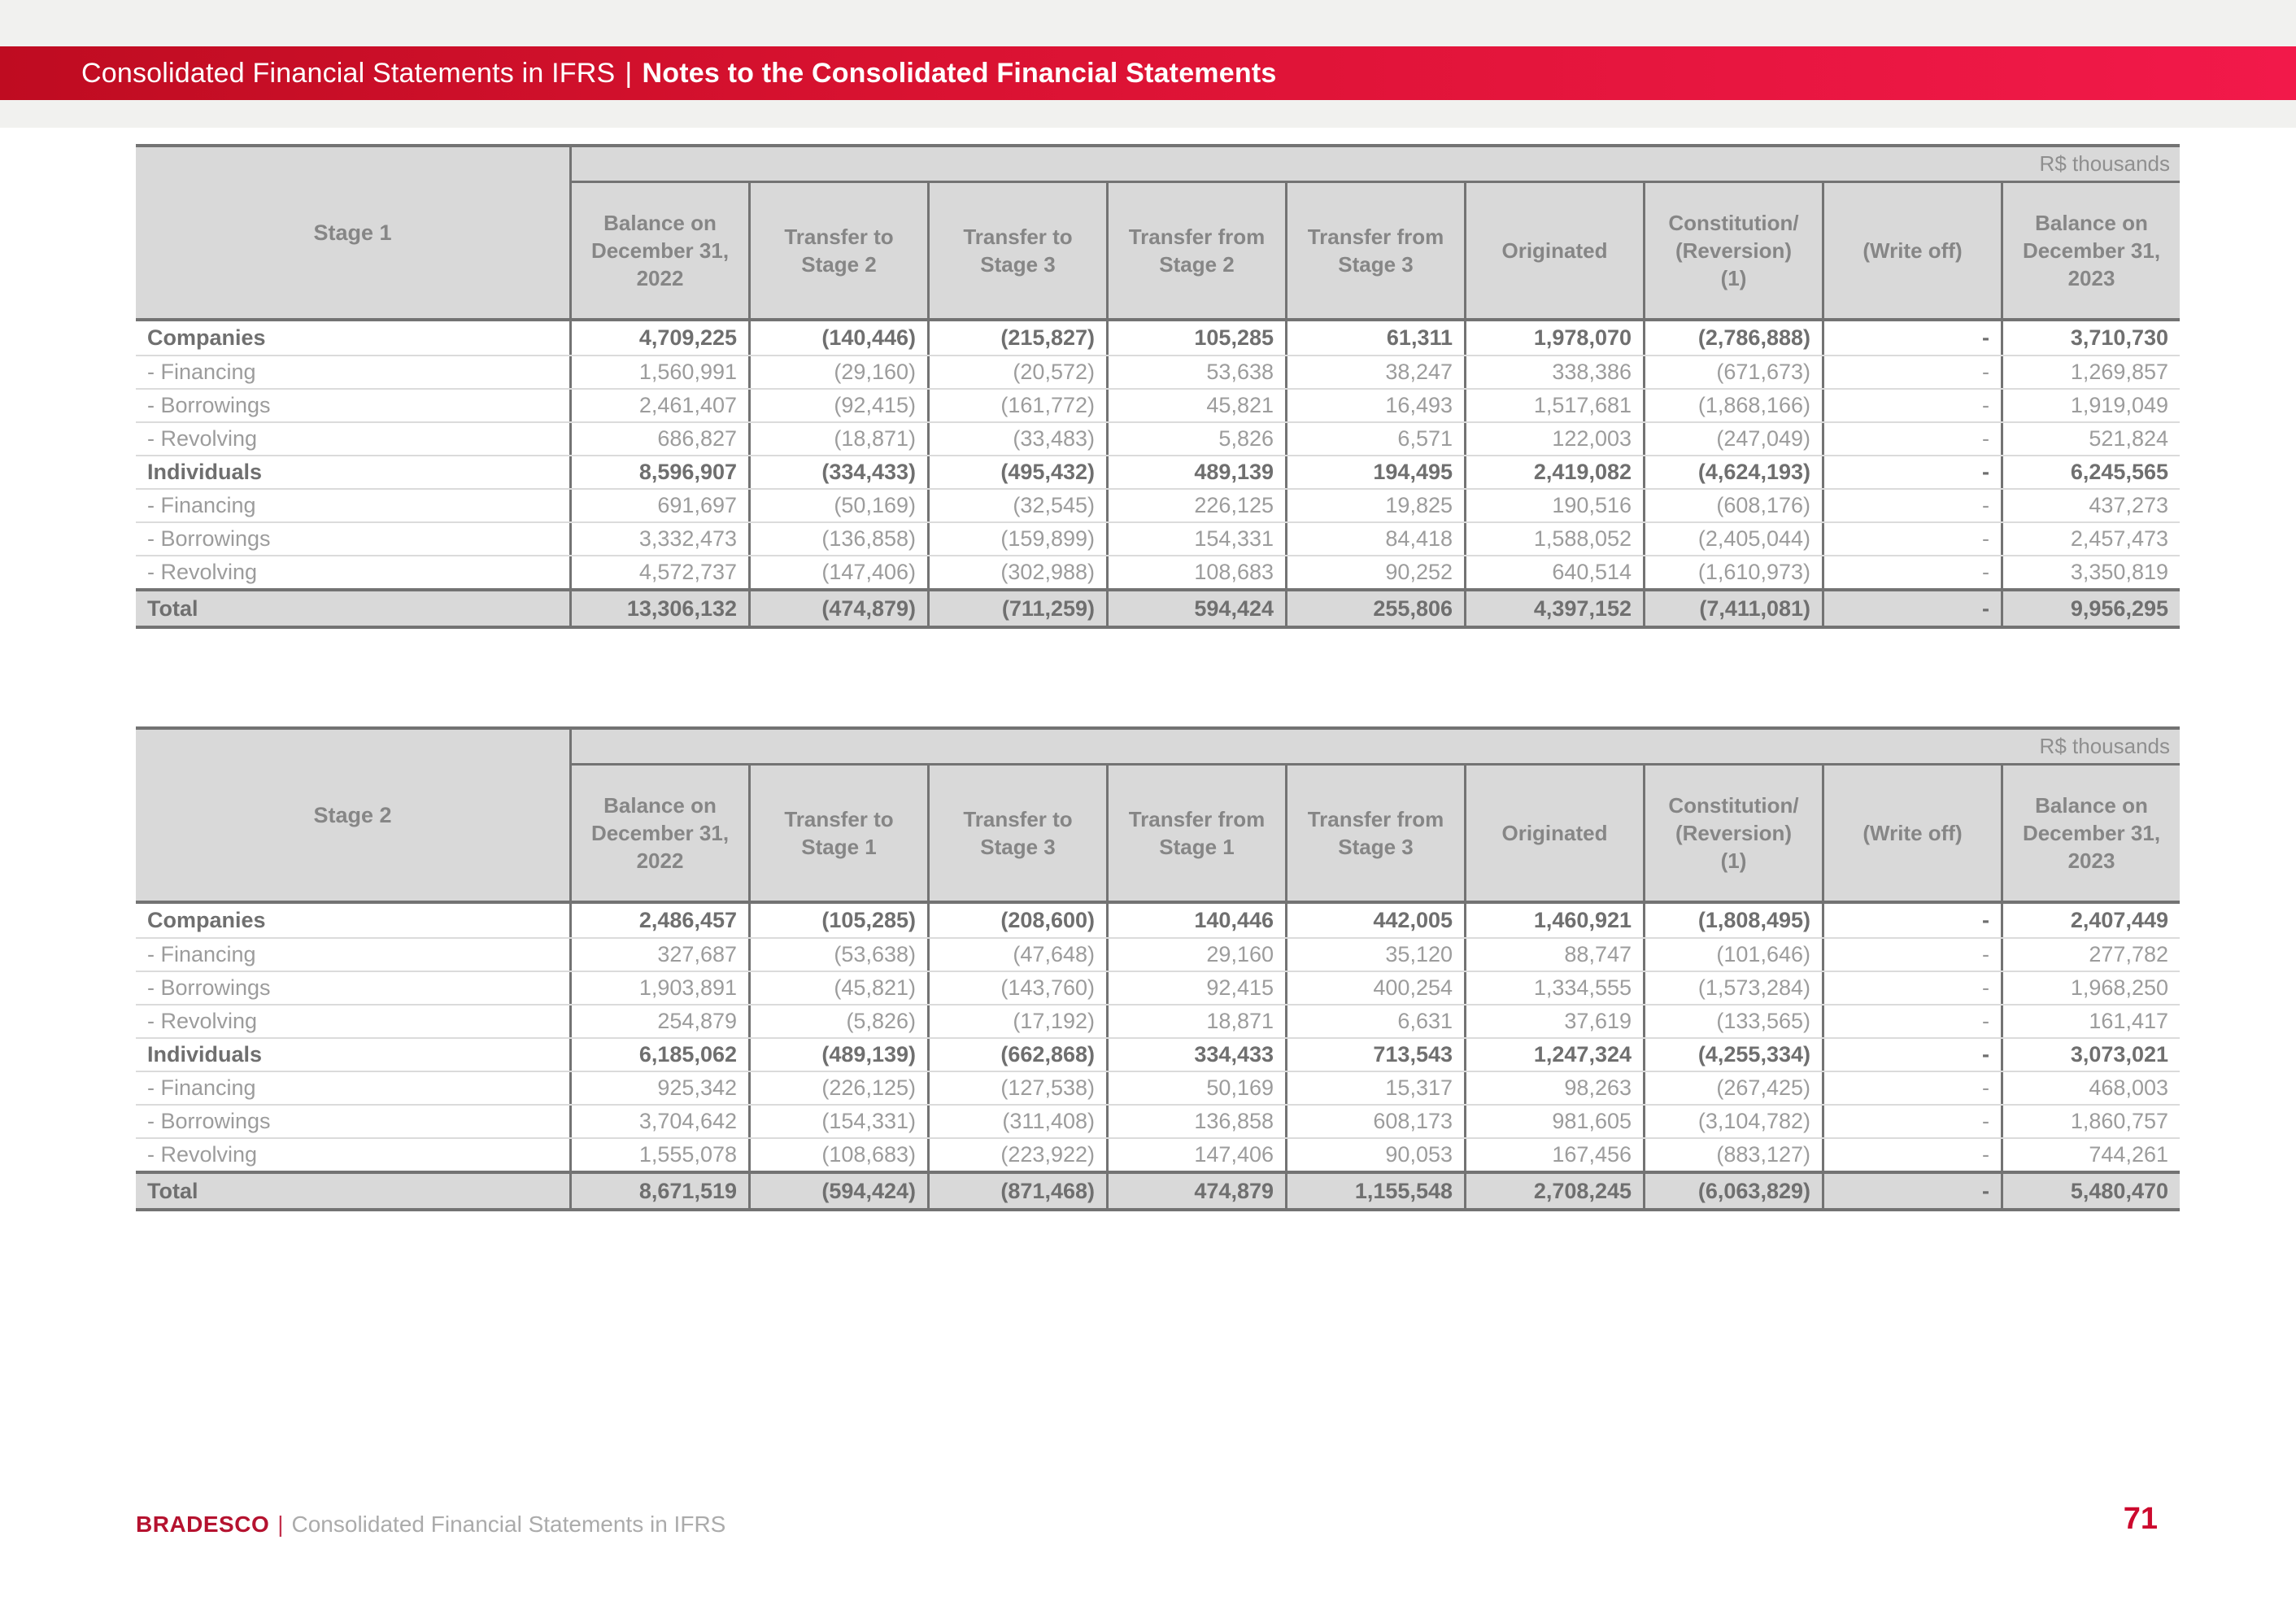 This screenshot has height=1601, width=2296. Describe the element at coordinates (2091, 338) in the screenshot. I see `value-cell: 3,710,730` at that location.